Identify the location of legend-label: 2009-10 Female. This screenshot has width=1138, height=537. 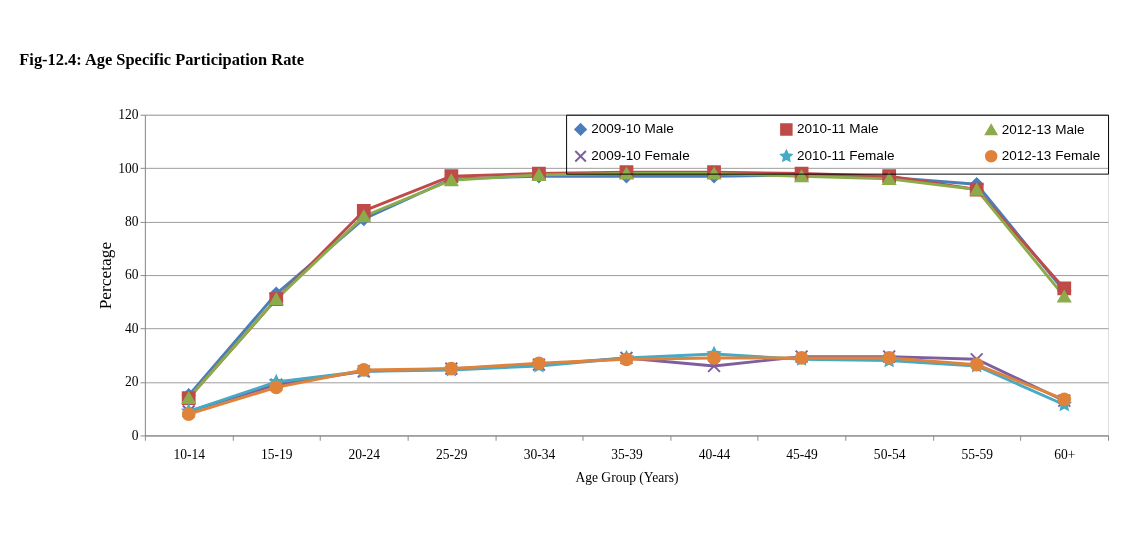
(640, 156).